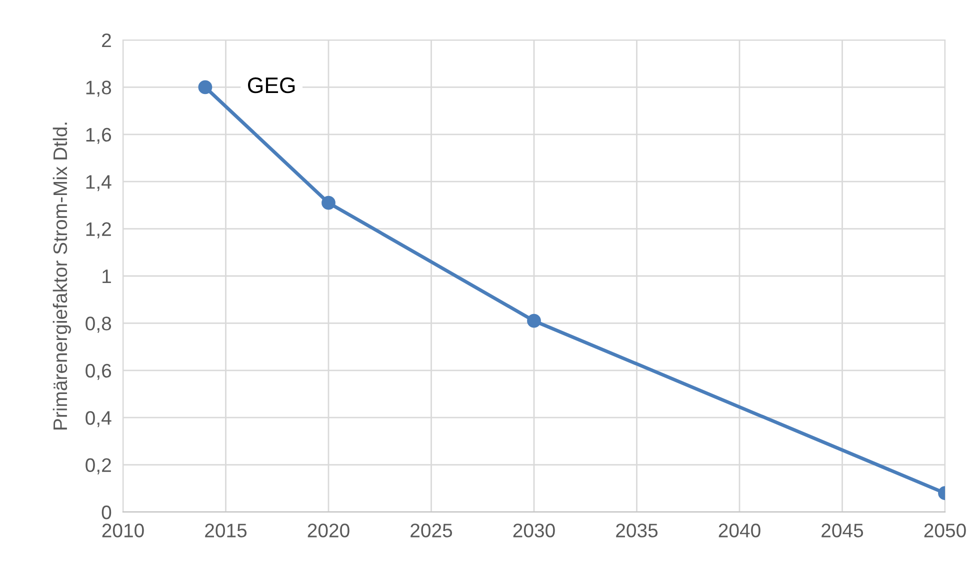  Describe the element at coordinates (99, 419) in the screenshot. I see `y-tick-label: 0,4` at that location.